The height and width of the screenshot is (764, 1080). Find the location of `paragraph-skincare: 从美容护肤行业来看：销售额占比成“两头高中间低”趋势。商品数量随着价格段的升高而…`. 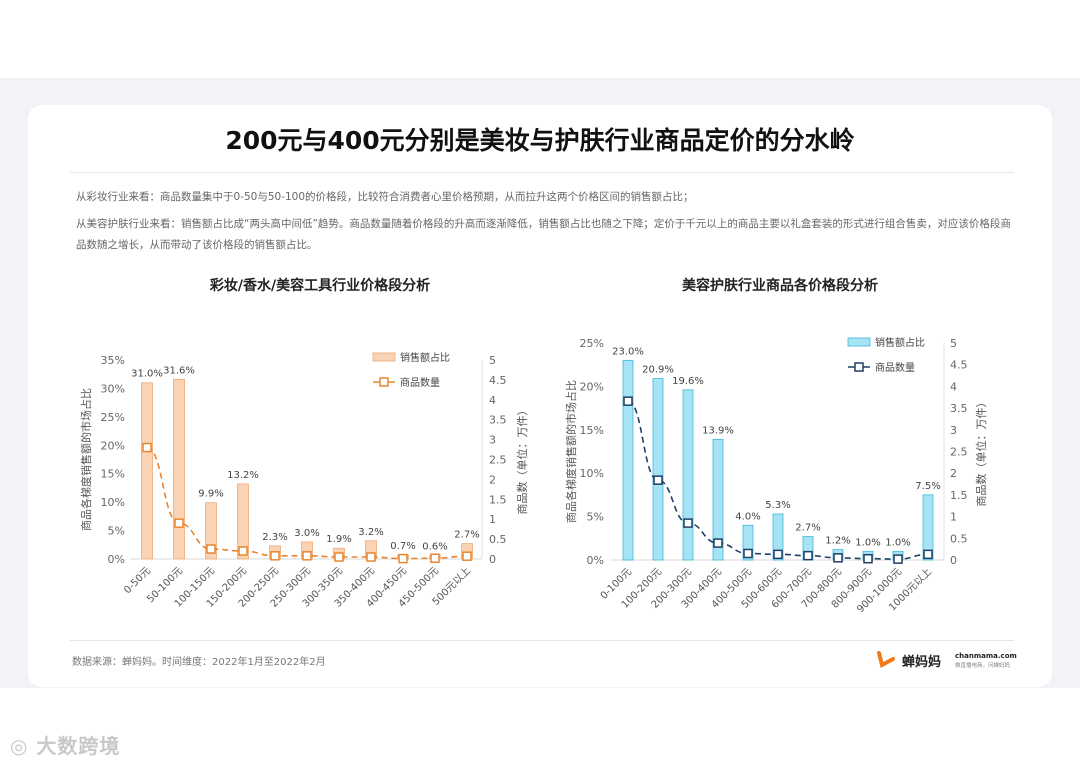

paragraph-skincare: 从美容护肤行业来看：销售额占比成“两头高中间低”趋势。商品数量随着价格段的升高而… is located at coordinates (543, 234).